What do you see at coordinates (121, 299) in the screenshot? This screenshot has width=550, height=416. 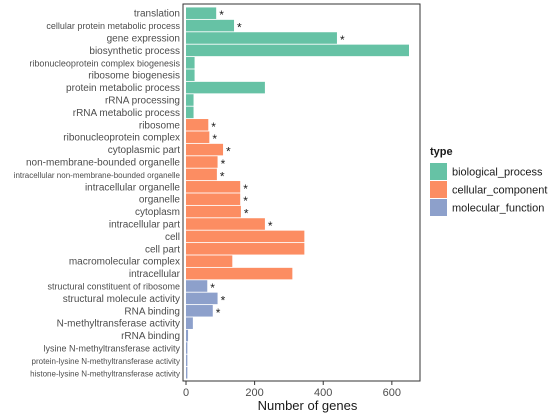 I see `category-label: structural molecule activity` at bounding box center [121, 299].